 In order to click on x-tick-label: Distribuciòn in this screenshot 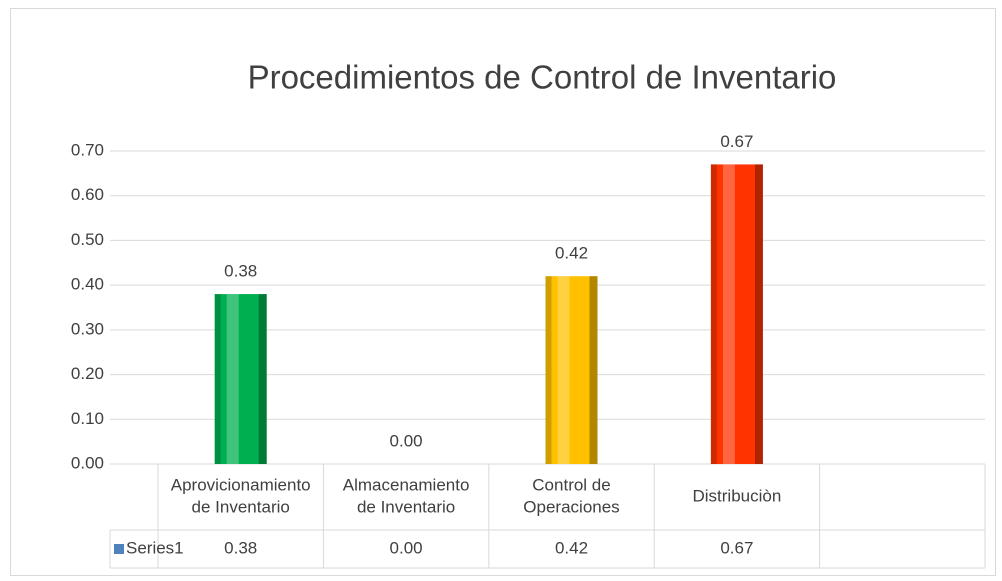, I will do `click(736, 495)`.